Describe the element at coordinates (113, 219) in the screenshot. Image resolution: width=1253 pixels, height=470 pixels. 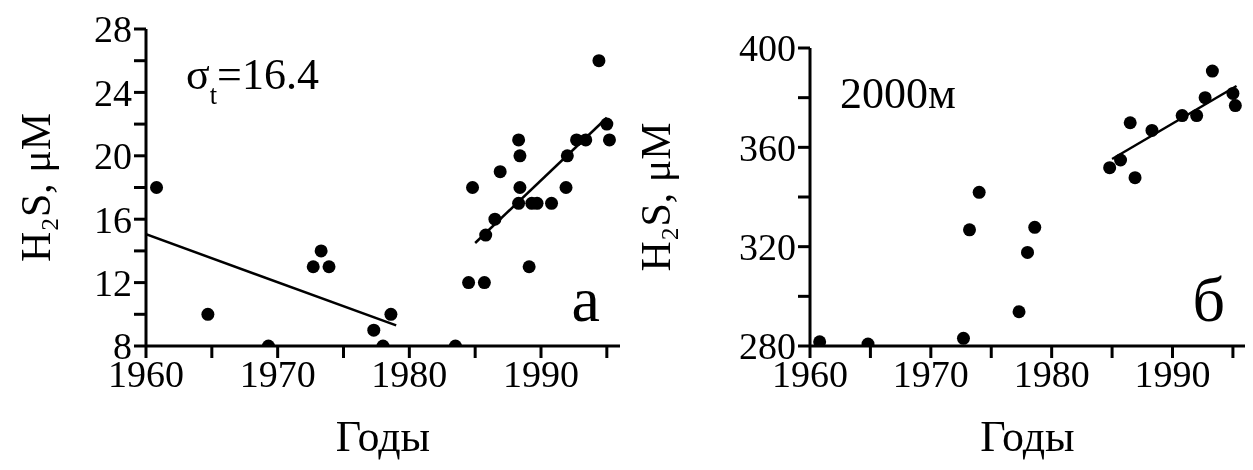
I see `y-tick-label: 16` at that location.